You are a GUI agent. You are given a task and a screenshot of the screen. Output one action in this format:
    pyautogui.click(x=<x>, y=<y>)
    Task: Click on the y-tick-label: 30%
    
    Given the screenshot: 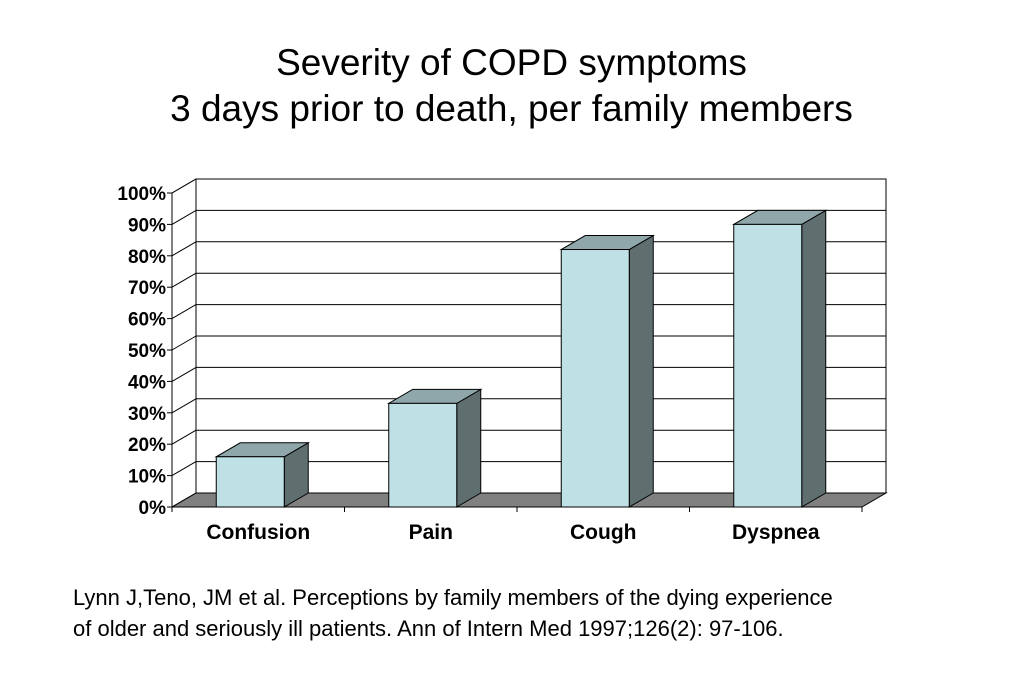 What is the action you would take?
    pyautogui.click(x=147, y=414)
    